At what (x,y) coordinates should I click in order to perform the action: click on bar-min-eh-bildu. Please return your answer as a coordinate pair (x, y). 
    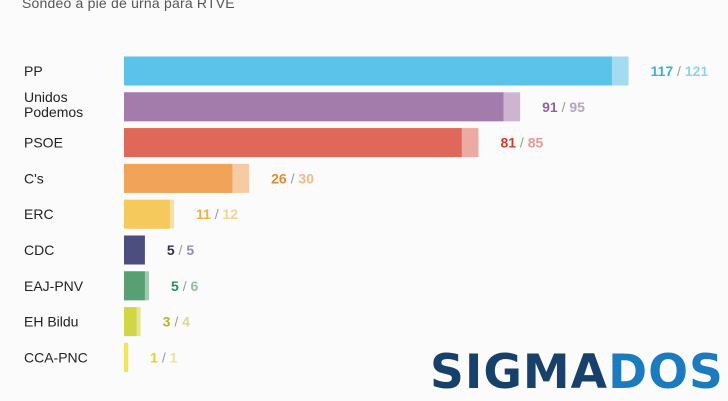
    Looking at the image, I should click on (130, 322).